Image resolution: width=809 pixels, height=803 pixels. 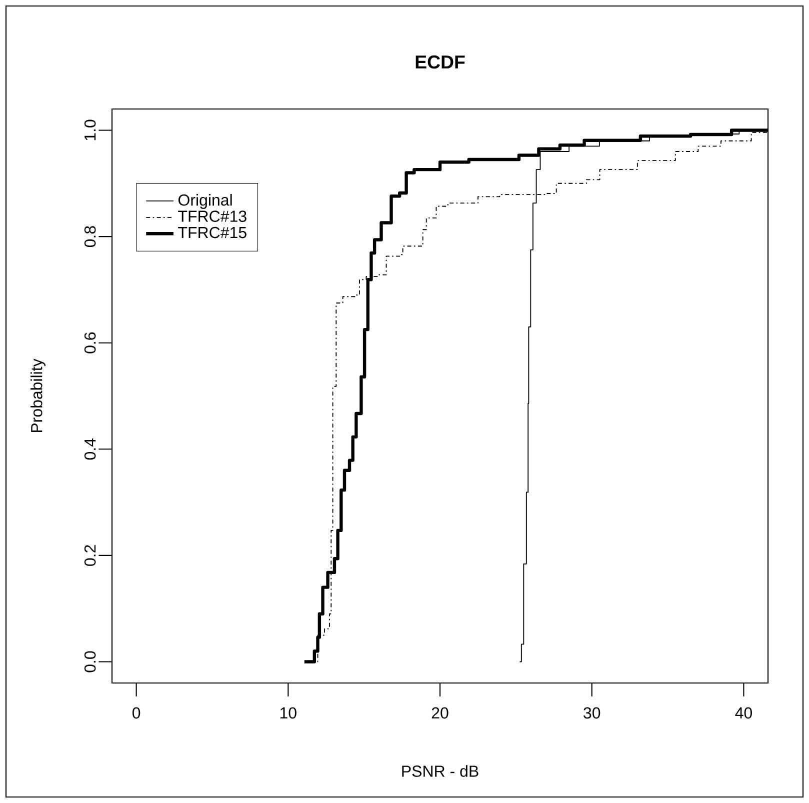 I want to click on x-tick-label: 0, so click(x=136, y=713).